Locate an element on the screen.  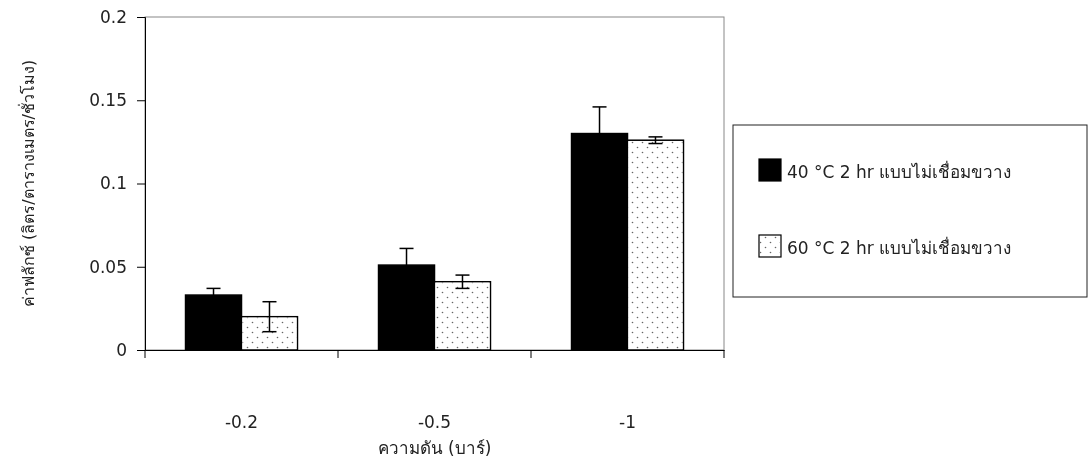
x-tick-label: -0.2 is located at coordinates (241, 422).